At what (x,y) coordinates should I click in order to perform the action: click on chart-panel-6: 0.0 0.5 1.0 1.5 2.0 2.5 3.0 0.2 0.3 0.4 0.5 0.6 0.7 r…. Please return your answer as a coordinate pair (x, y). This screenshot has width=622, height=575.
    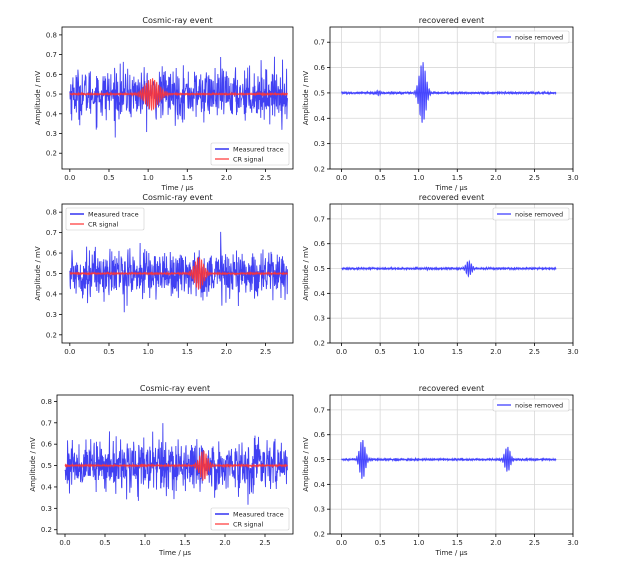
    Looking at the image, I should click on (440, 470).